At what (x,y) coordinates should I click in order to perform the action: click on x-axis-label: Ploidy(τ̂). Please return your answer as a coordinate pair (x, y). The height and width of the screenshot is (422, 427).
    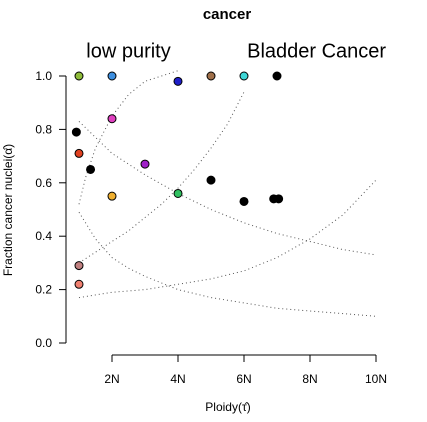
    Looking at the image, I should click on (227, 407).